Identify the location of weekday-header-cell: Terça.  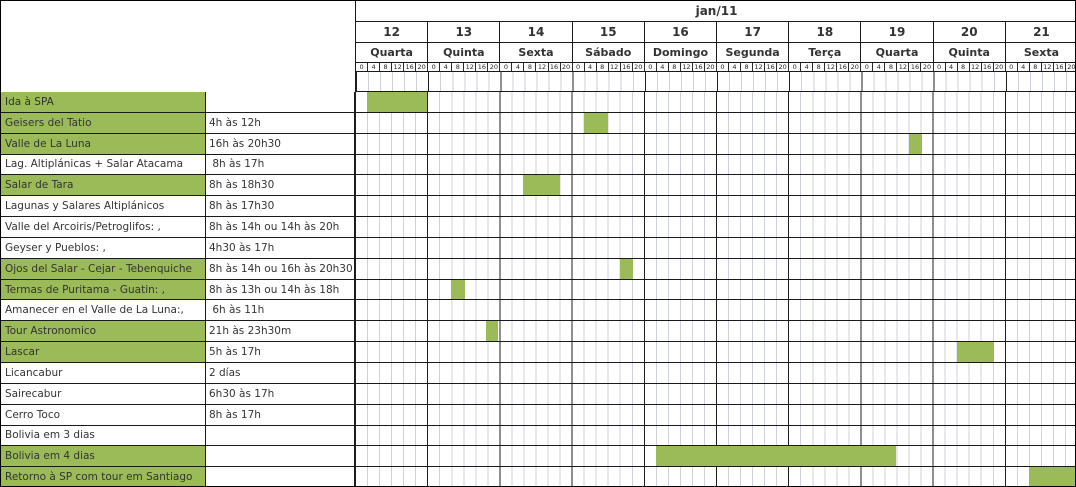
(825, 53).